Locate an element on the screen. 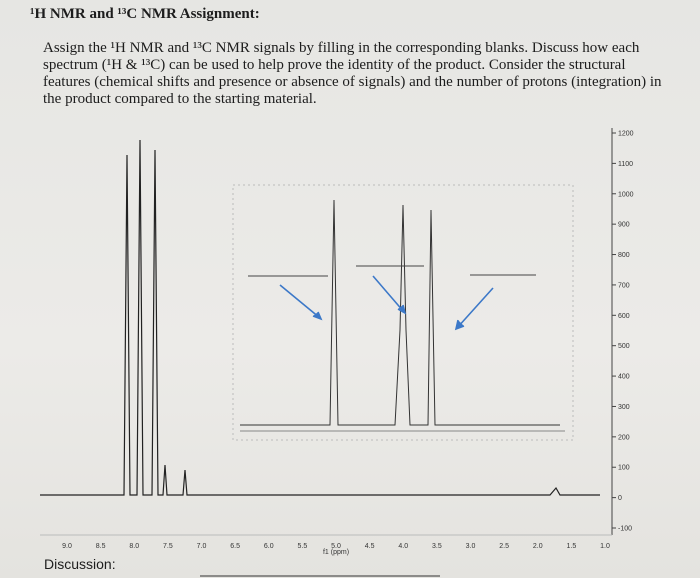 The height and width of the screenshot is (578, 700). x-tick-label: 9.0 is located at coordinates (67, 546).